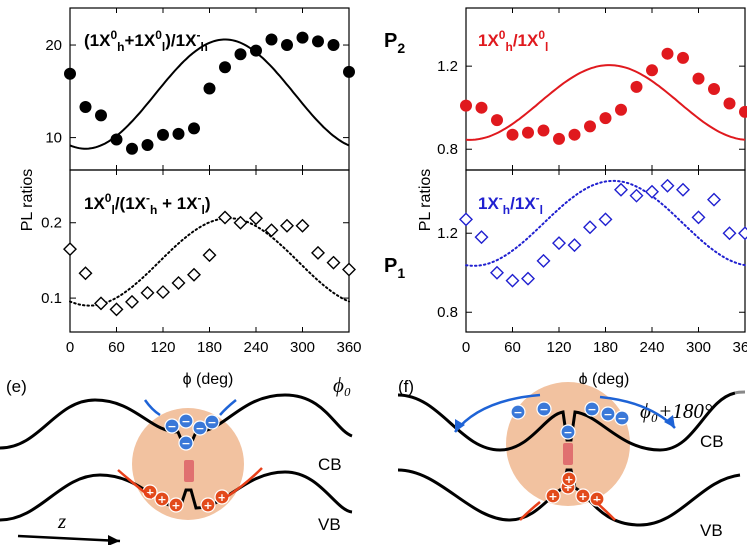 The width and height of the screenshot is (747, 545). I want to click on fit-curve-bl, so click(209, 262).